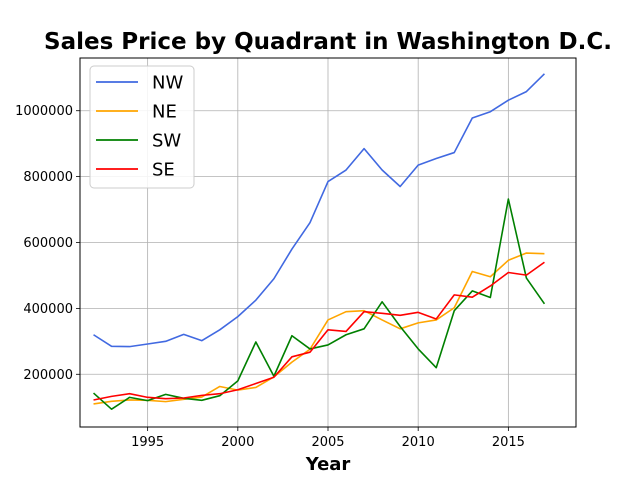 This screenshot has height=480, width=640. I want to click on legend-label-nw: NW, so click(167, 83).